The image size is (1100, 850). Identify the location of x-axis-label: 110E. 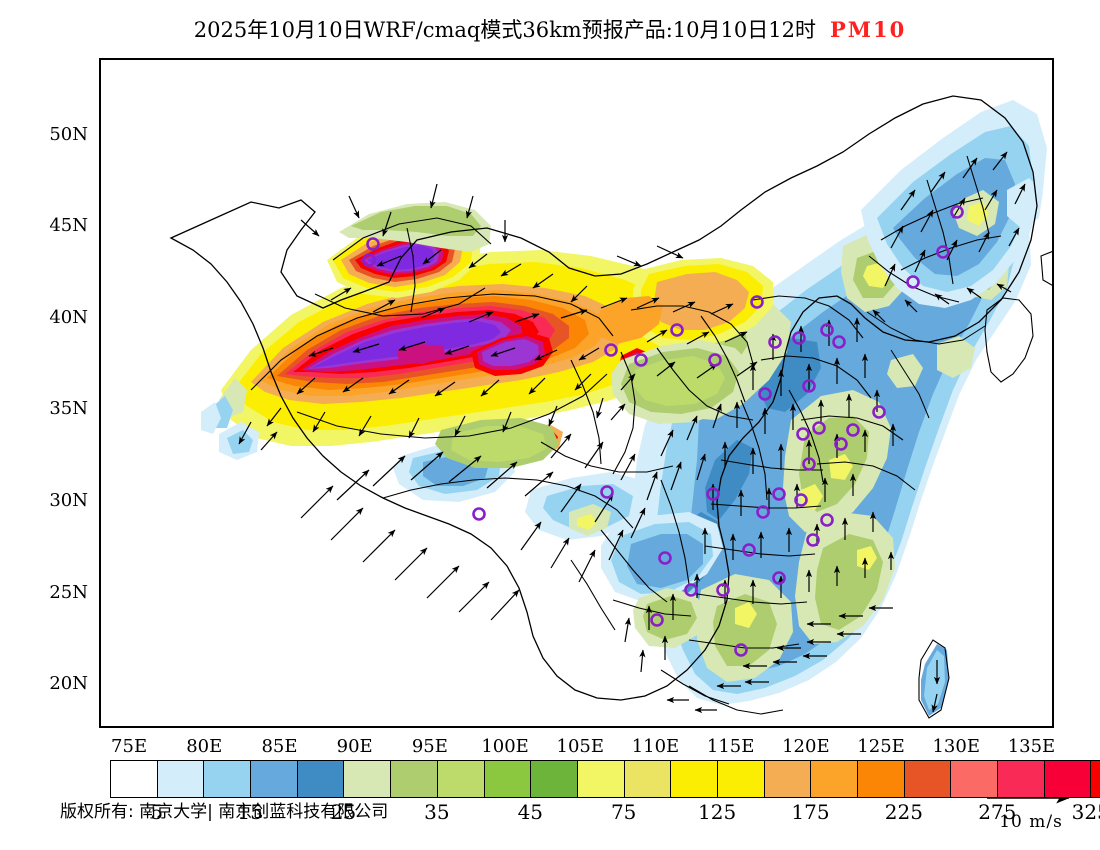
(655, 746).